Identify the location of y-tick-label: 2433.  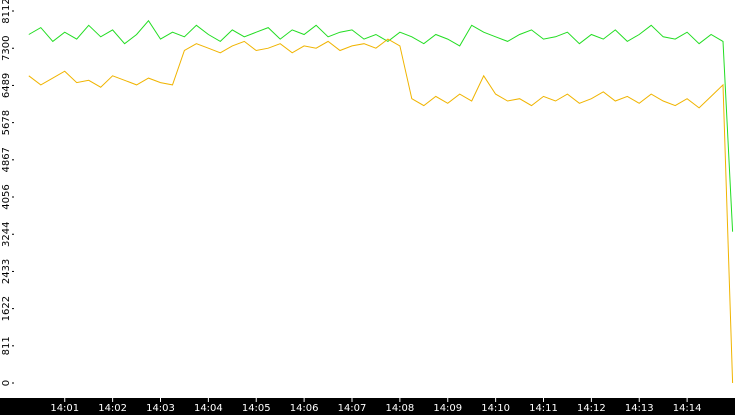
(6, 271).